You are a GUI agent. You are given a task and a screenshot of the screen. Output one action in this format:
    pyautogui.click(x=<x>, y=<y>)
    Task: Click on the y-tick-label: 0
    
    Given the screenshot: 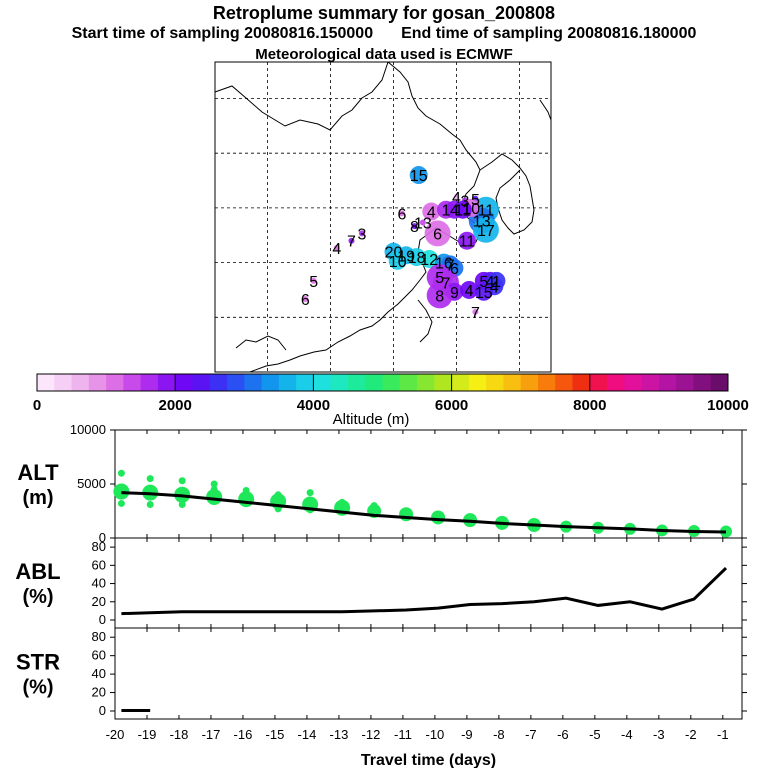 What is the action you would take?
    pyautogui.click(x=102, y=619)
    